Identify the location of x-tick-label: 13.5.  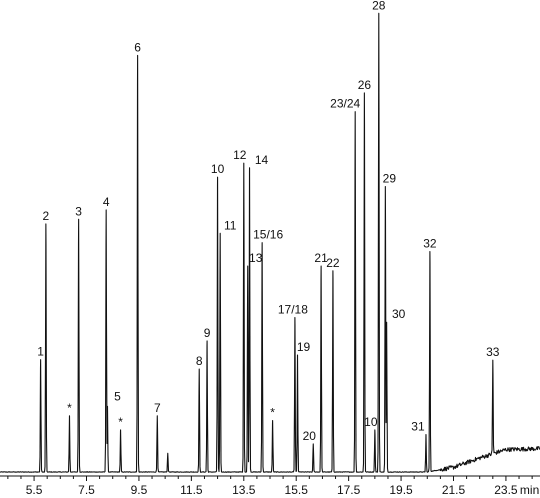
(244, 490).